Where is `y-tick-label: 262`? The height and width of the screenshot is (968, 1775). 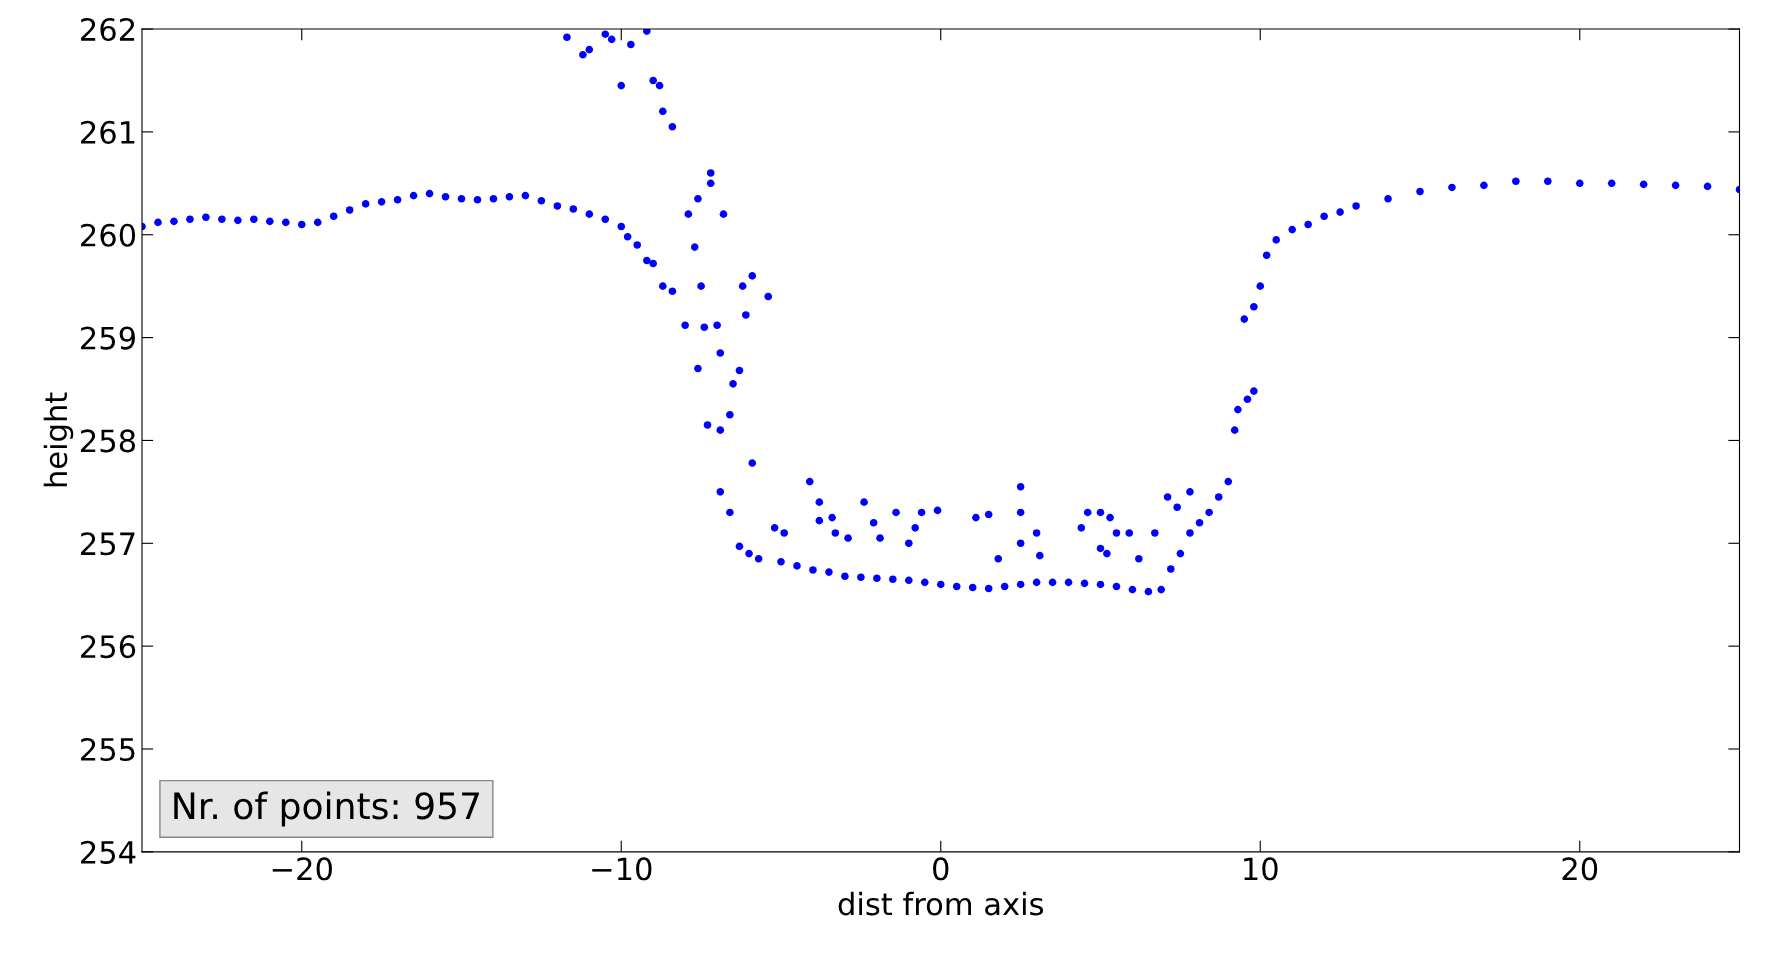
y-tick-label: 262 is located at coordinates (108, 29).